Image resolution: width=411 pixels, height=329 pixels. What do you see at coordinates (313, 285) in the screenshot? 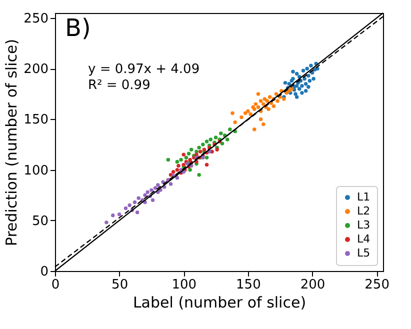
I see `x-tick-label: 200` at bounding box center [313, 285].